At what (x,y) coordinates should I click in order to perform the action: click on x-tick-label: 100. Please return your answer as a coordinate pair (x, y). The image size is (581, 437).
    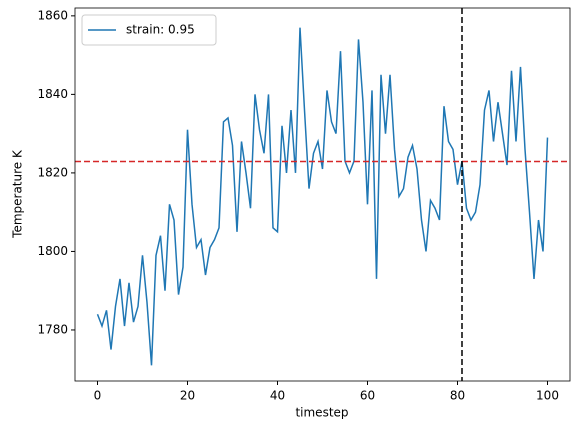
    Looking at the image, I should click on (547, 396).